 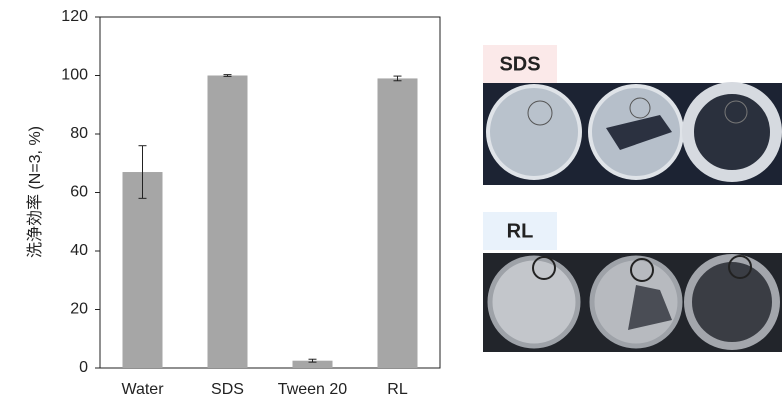 What do you see at coordinates (397, 389) in the screenshot?
I see `x-tick-label: RL` at bounding box center [397, 389].